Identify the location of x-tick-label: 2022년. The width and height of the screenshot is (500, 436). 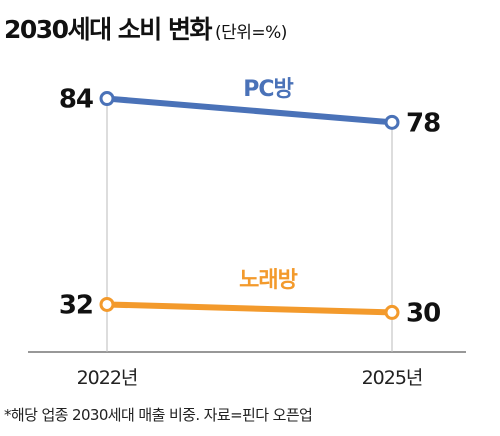
(107, 378).